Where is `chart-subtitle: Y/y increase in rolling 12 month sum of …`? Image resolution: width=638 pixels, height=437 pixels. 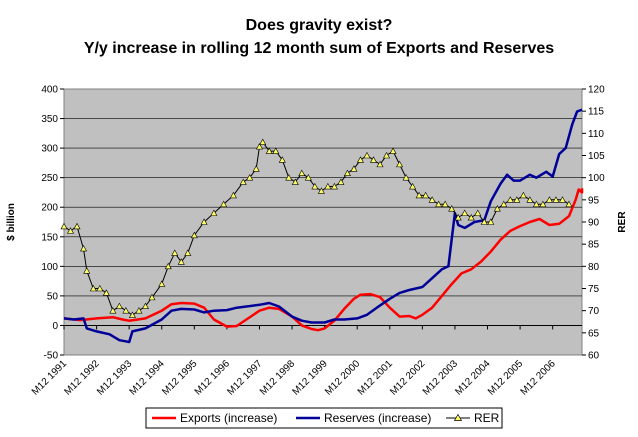 chart-subtitle: Y/y increase in rolling 12 month sum of … is located at coordinates (319, 48).